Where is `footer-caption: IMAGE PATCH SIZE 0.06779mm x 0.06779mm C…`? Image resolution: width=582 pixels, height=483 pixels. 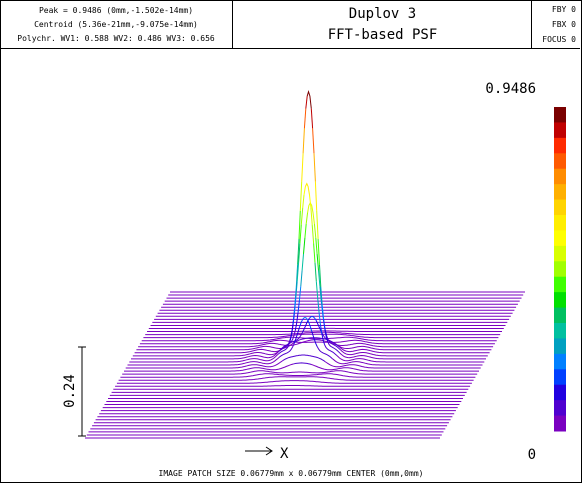
footer-caption: IMAGE PATCH SIZE 0.06779mm x 0.06779mm C… is located at coordinates (291, 473).